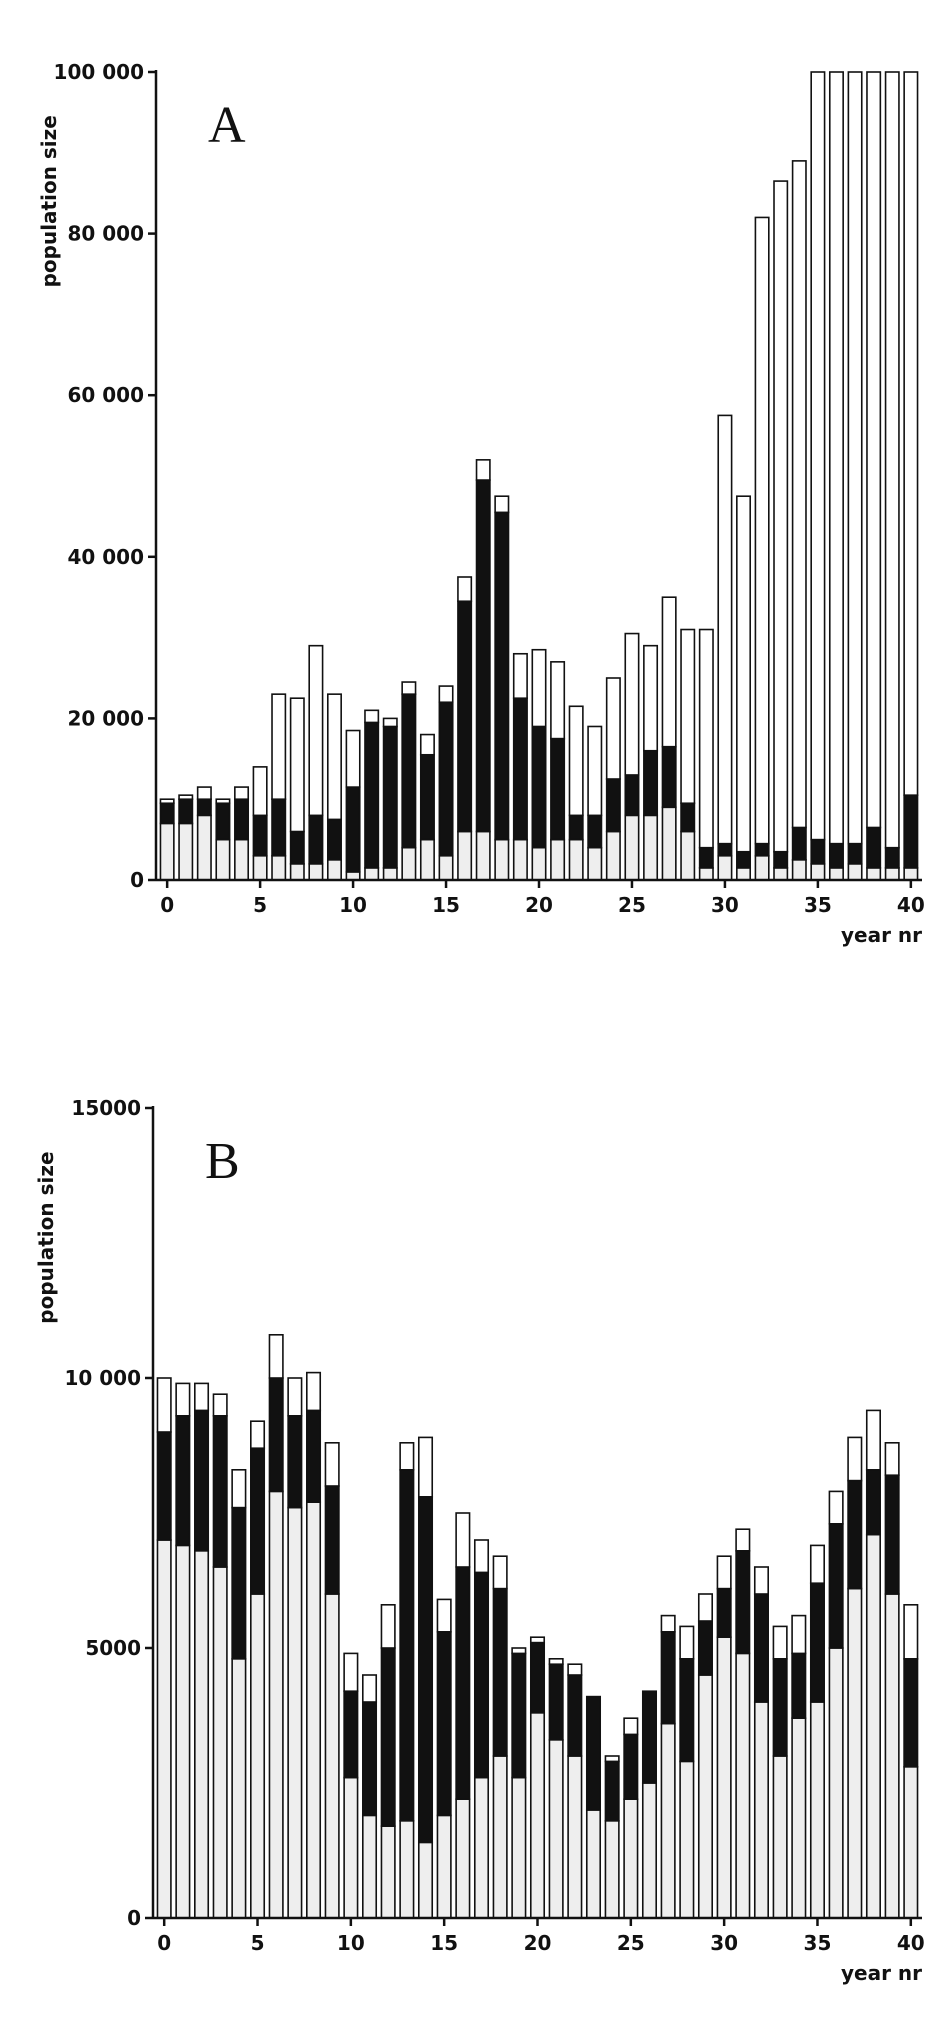 This screenshot has height=2037, width=936. Describe the element at coordinates (227, 125) in the screenshot. I see `panel-label: A` at that location.